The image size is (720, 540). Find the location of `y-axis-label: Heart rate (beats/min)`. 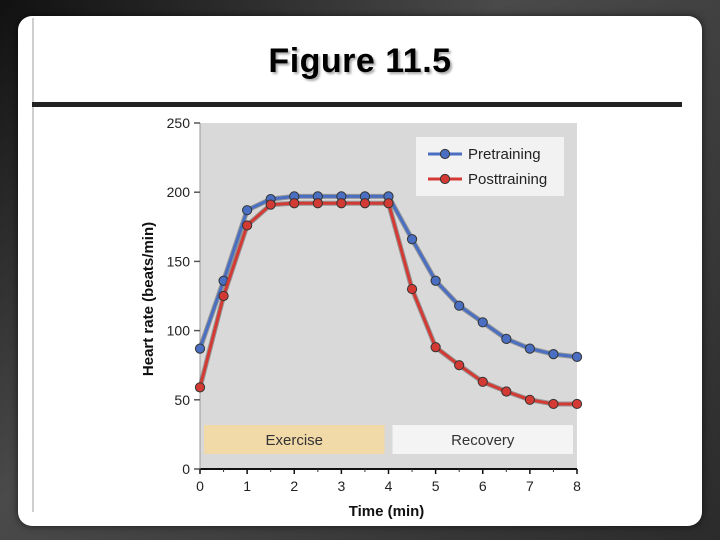

y-axis-label: Heart rate (beats/min) is located at coordinates (148, 299).